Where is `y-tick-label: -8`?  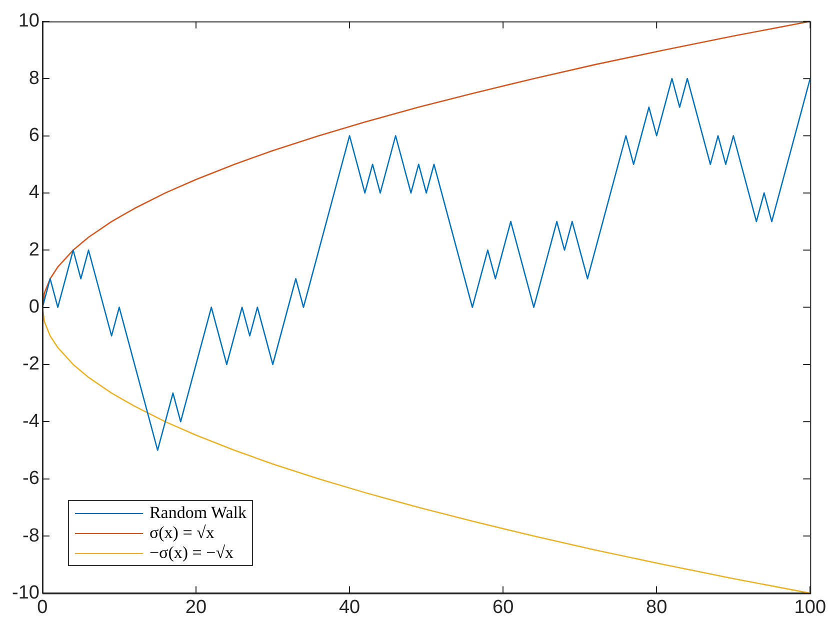 y-tick-label: -8 is located at coordinates (31, 535).